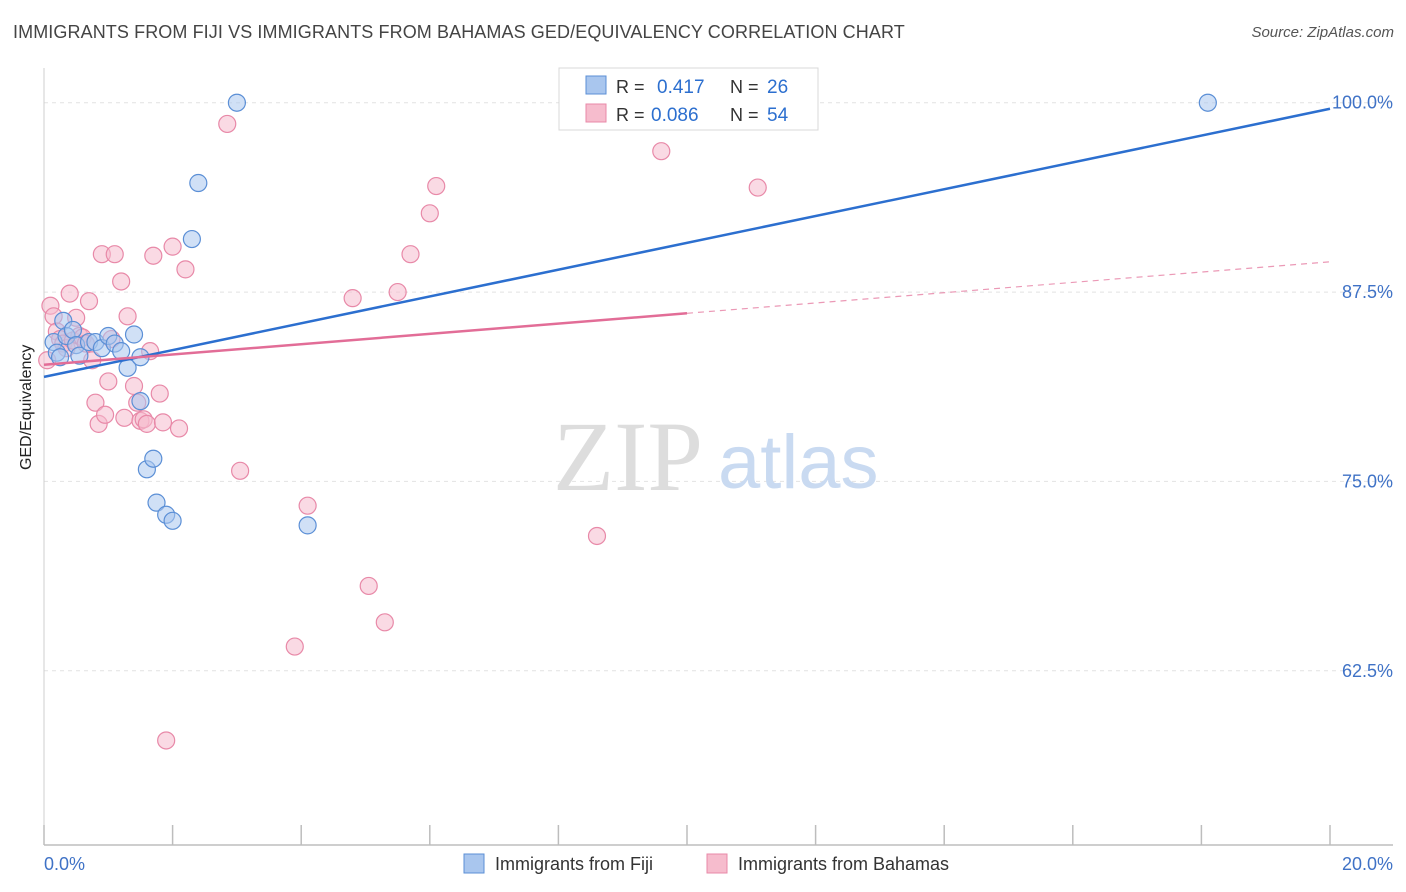  I want to click on bahamas-n-value: 54, so click(778, 115).